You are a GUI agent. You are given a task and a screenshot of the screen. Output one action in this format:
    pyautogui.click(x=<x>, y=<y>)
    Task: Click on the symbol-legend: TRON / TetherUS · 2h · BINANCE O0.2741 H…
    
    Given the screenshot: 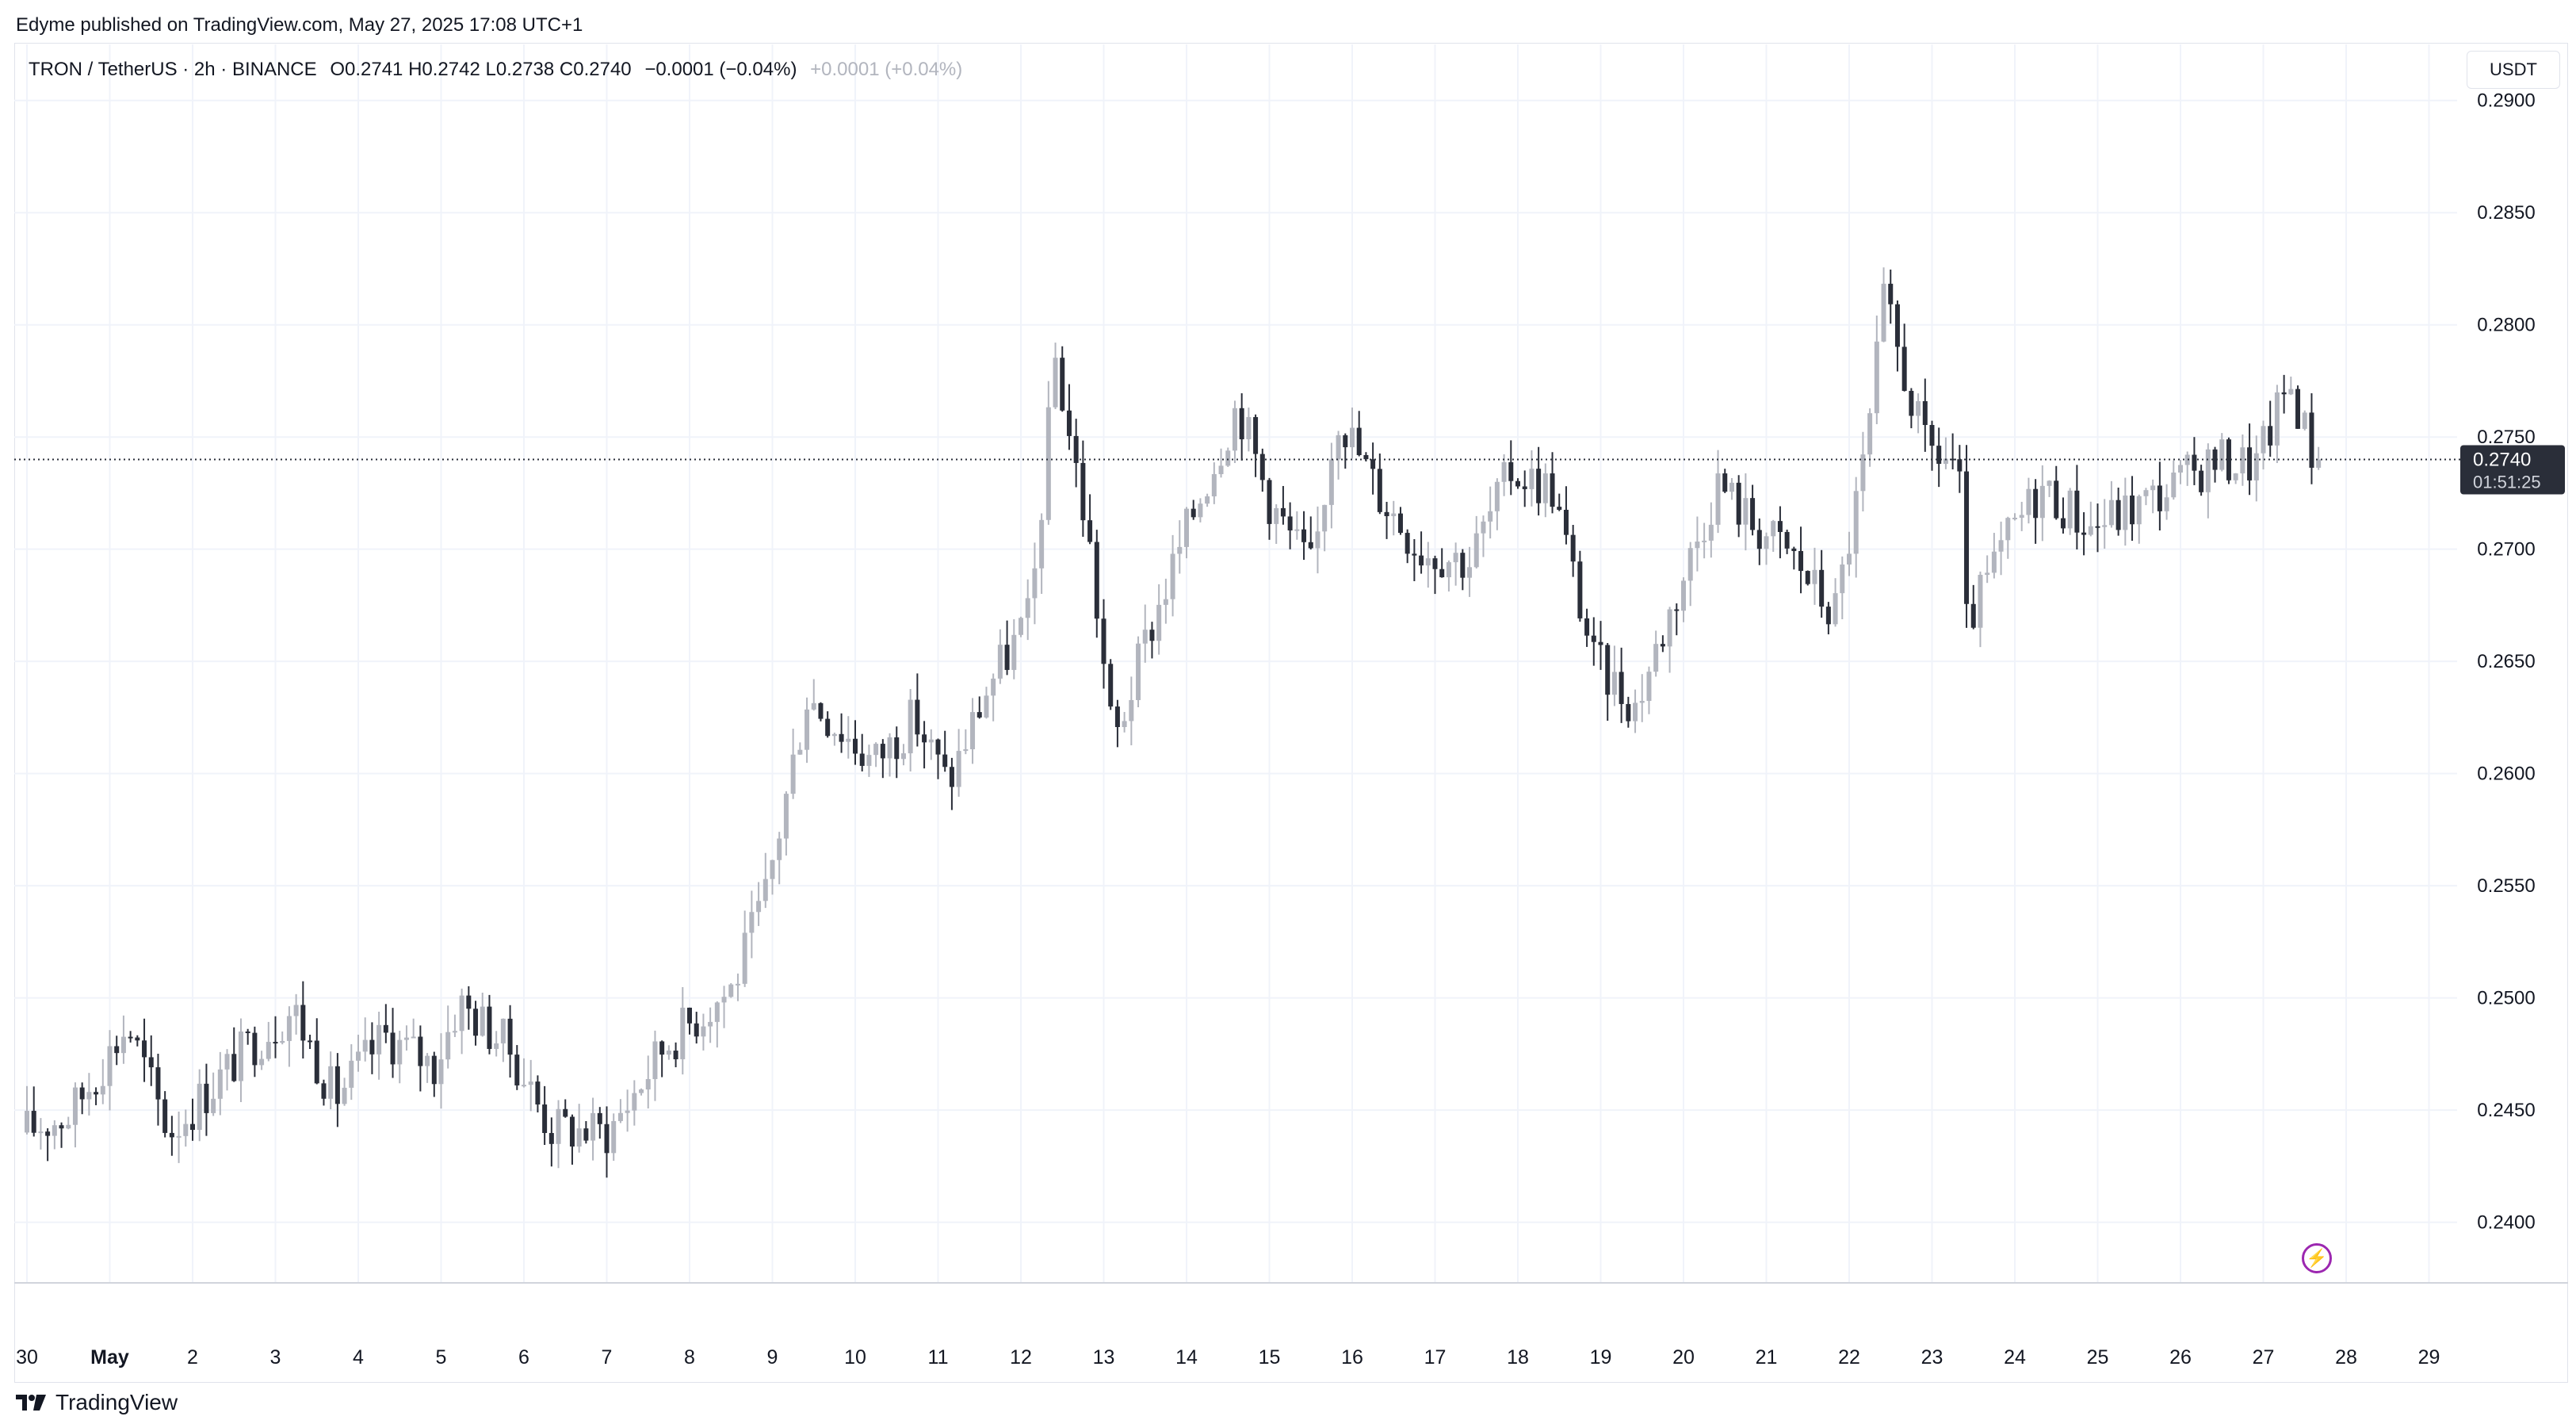 What is the action you would take?
    pyautogui.click(x=495, y=70)
    